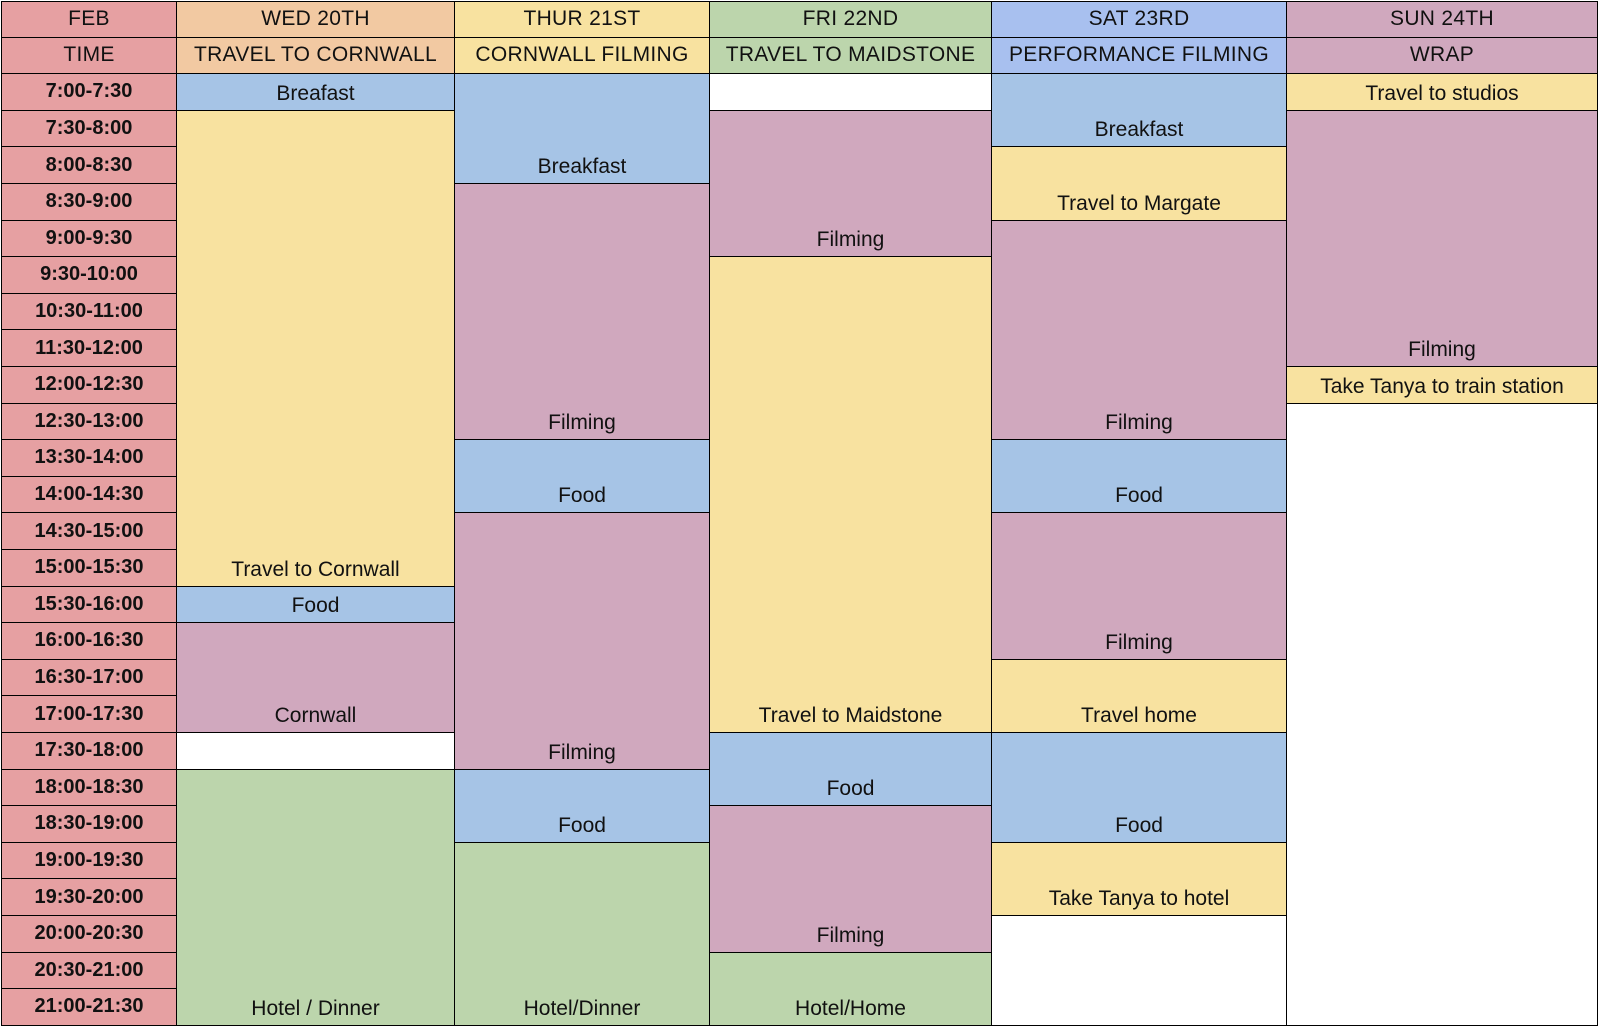 The width and height of the screenshot is (1600, 1028). Describe the element at coordinates (1139, 56) in the screenshot. I see `day-theme-header: PERFORMANCE FILMING` at that location.